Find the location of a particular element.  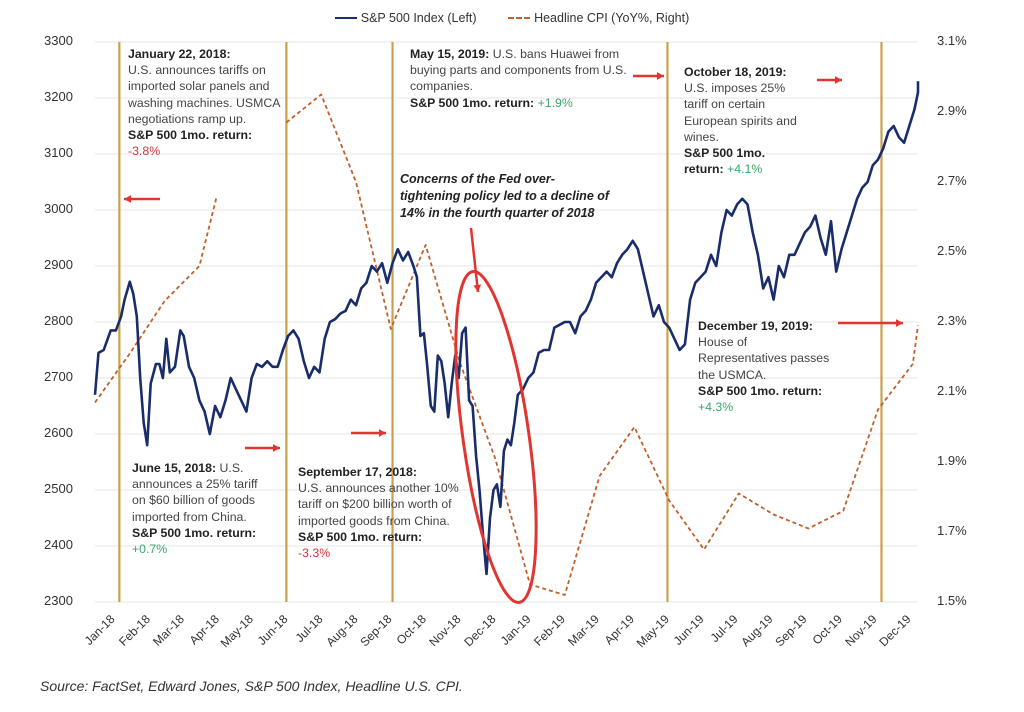

arrow-oct-2019 is located at coordinates (829, 80).